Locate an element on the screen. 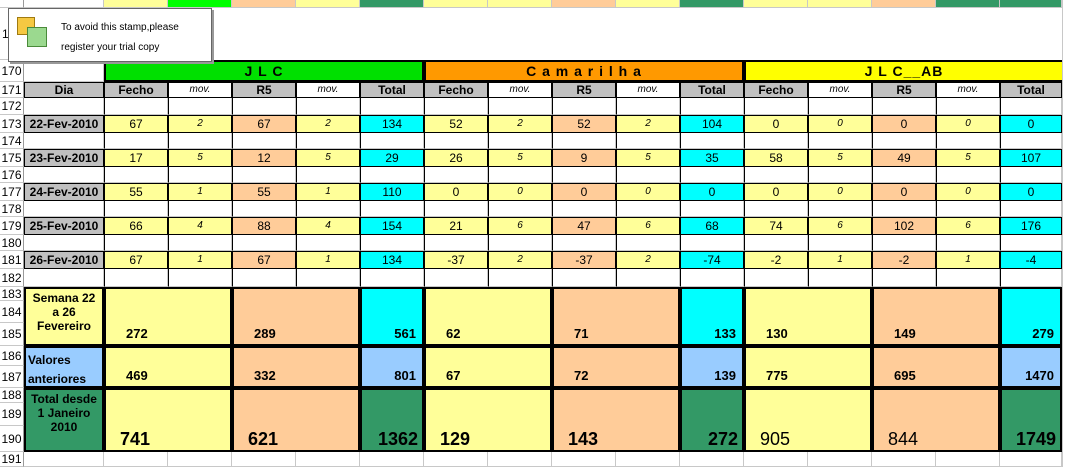  semana-value: 133 is located at coordinates (712, 316).